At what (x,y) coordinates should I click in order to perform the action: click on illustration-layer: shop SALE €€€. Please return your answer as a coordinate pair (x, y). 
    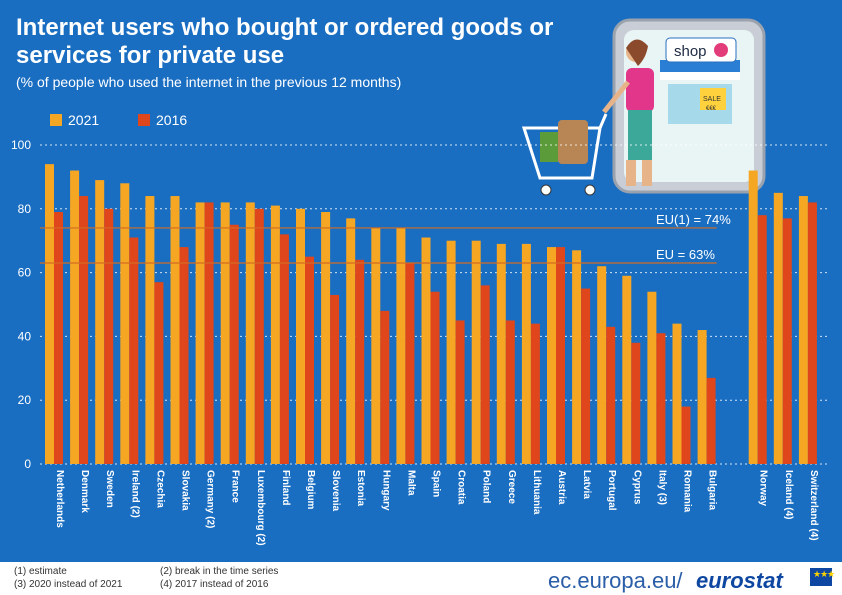
    Looking at the image, I should click on (643, 107).